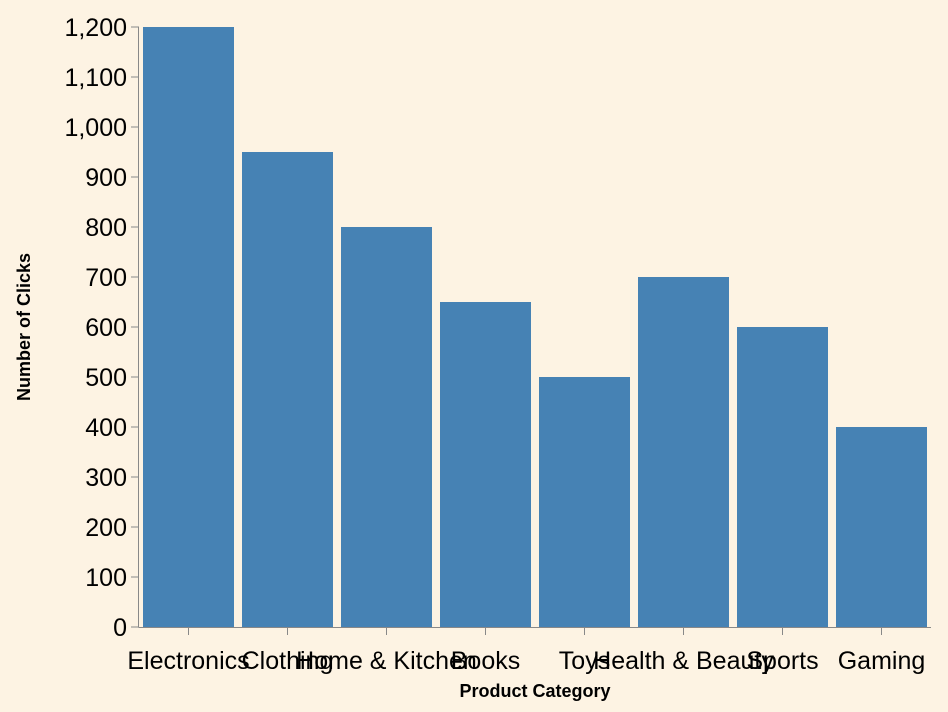  What do you see at coordinates (288, 661) in the screenshot?
I see `x-tick-label: Clothing` at bounding box center [288, 661].